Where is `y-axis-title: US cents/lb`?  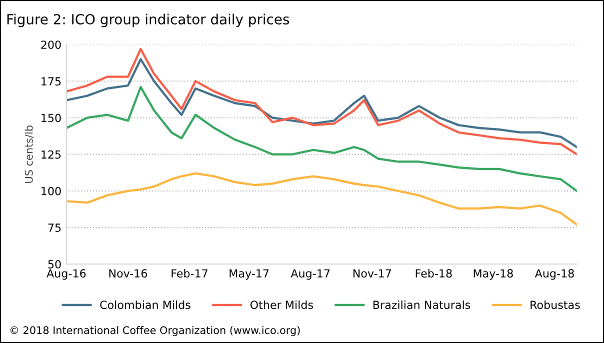 y-axis-title: US cents/lb is located at coordinates (29, 154).